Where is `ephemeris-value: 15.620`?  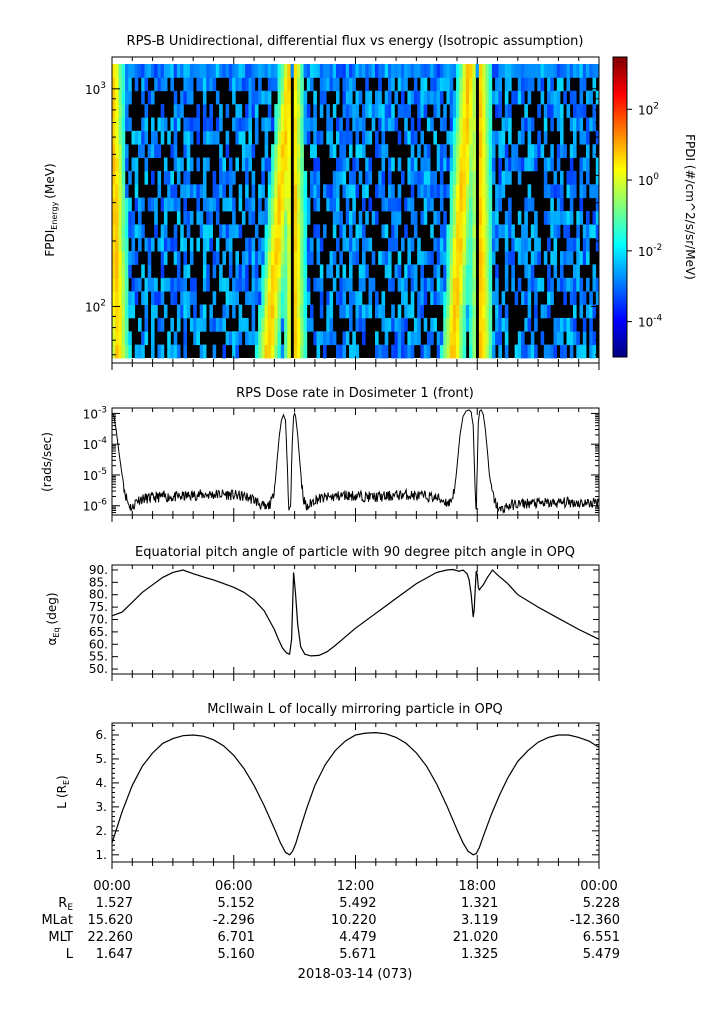
ephemeris-value: 15.620 is located at coordinates (111, 920).